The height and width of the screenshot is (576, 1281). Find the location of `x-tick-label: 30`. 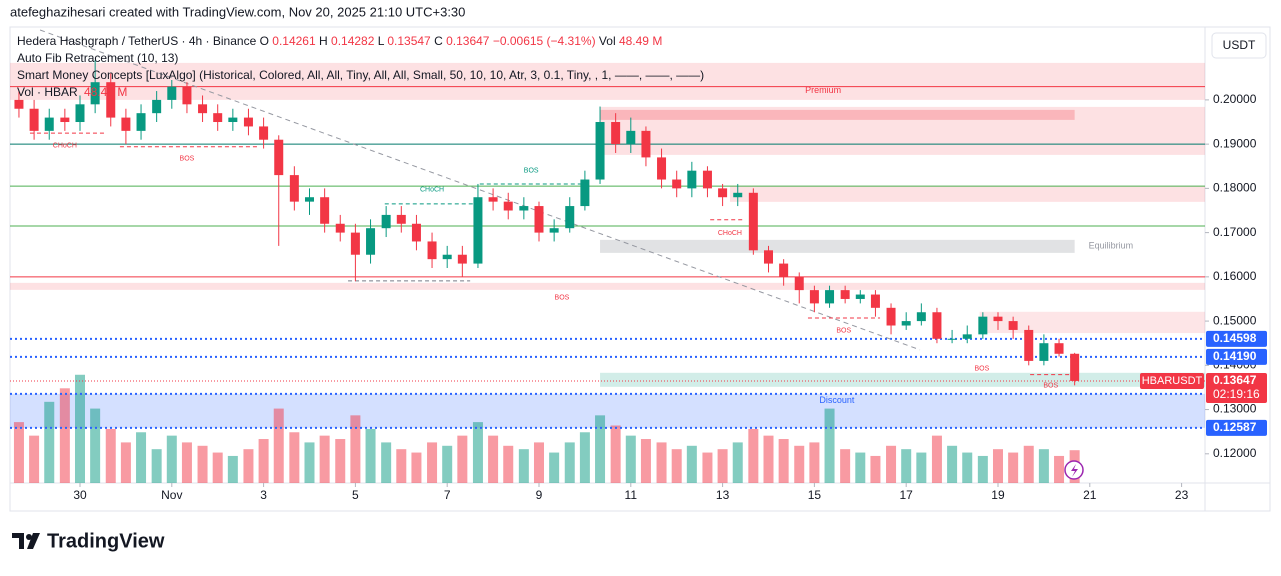

x-tick-label: 30 is located at coordinates (80, 495).